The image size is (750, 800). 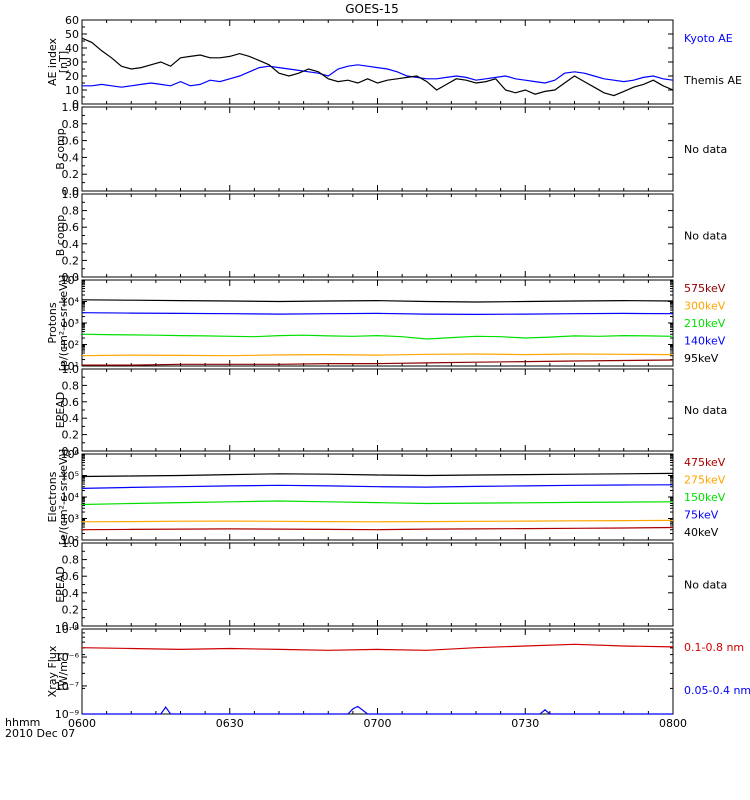 What do you see at coordinates (705, 497) in the screenshot?
I see `legend-entry: 150keV` at bounding box center [705, 497].